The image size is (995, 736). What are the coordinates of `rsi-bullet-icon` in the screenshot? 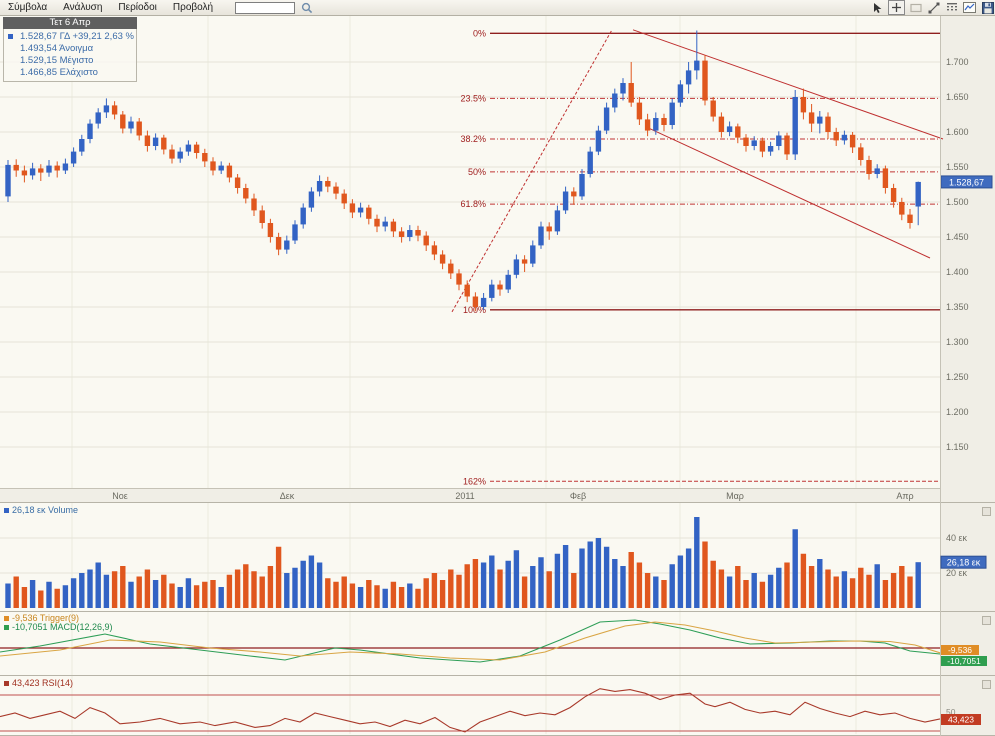 It's located at (6, 684).